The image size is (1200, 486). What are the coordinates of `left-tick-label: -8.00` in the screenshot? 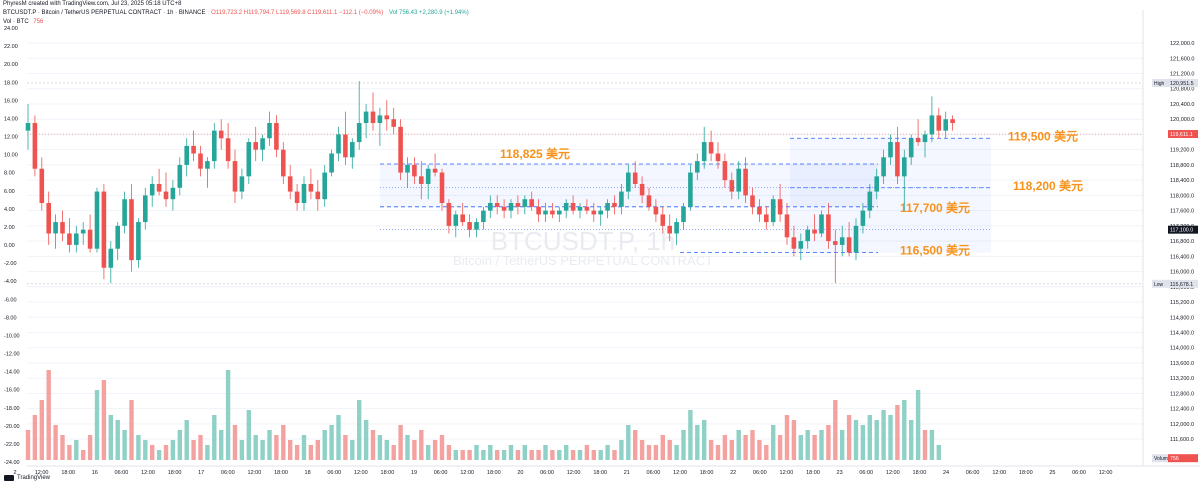 It's located at (10, 318).